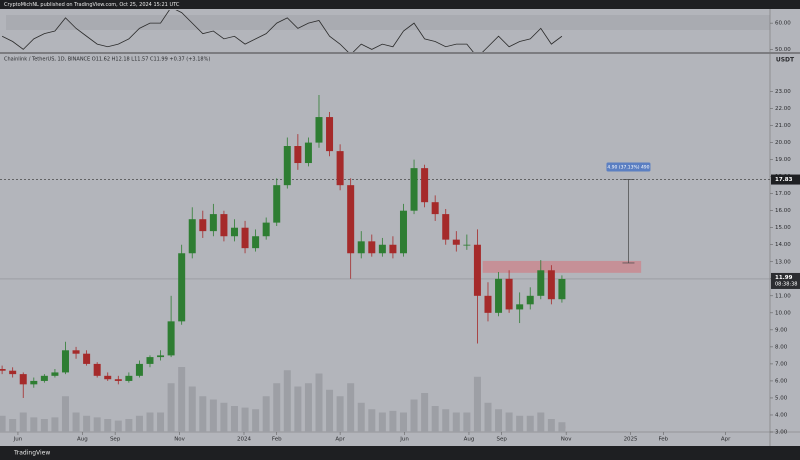 Image resolution: width=800 pixels, height=460 pixels. I want to click on y-tick-label: 21.00, so click(783, 126).